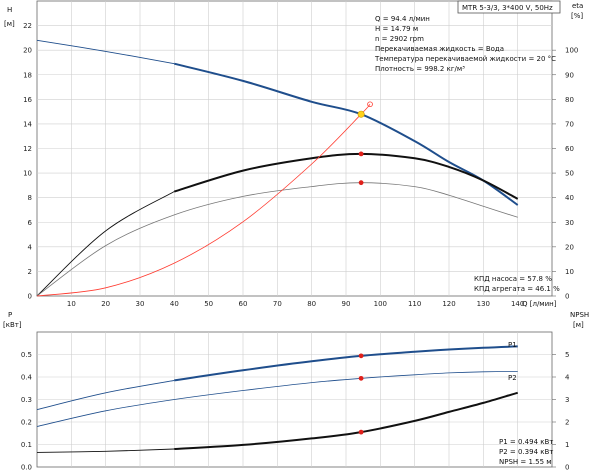 The width and height of the screenshot is (600, 474). I want to click on q-tick-label: 140, so click(517, 304).